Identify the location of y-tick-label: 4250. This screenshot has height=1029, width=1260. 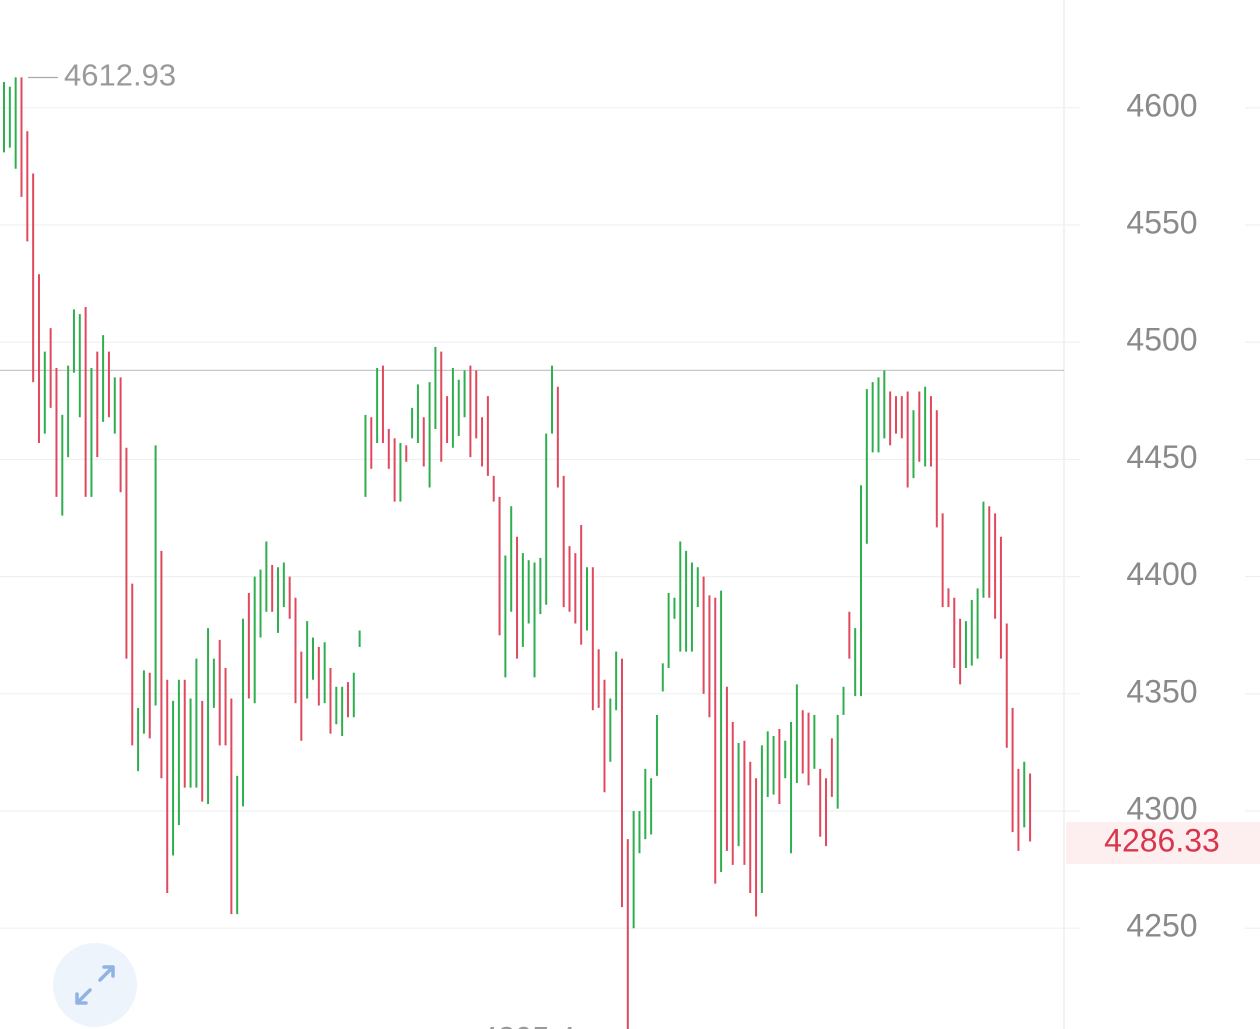
(1161, 926).